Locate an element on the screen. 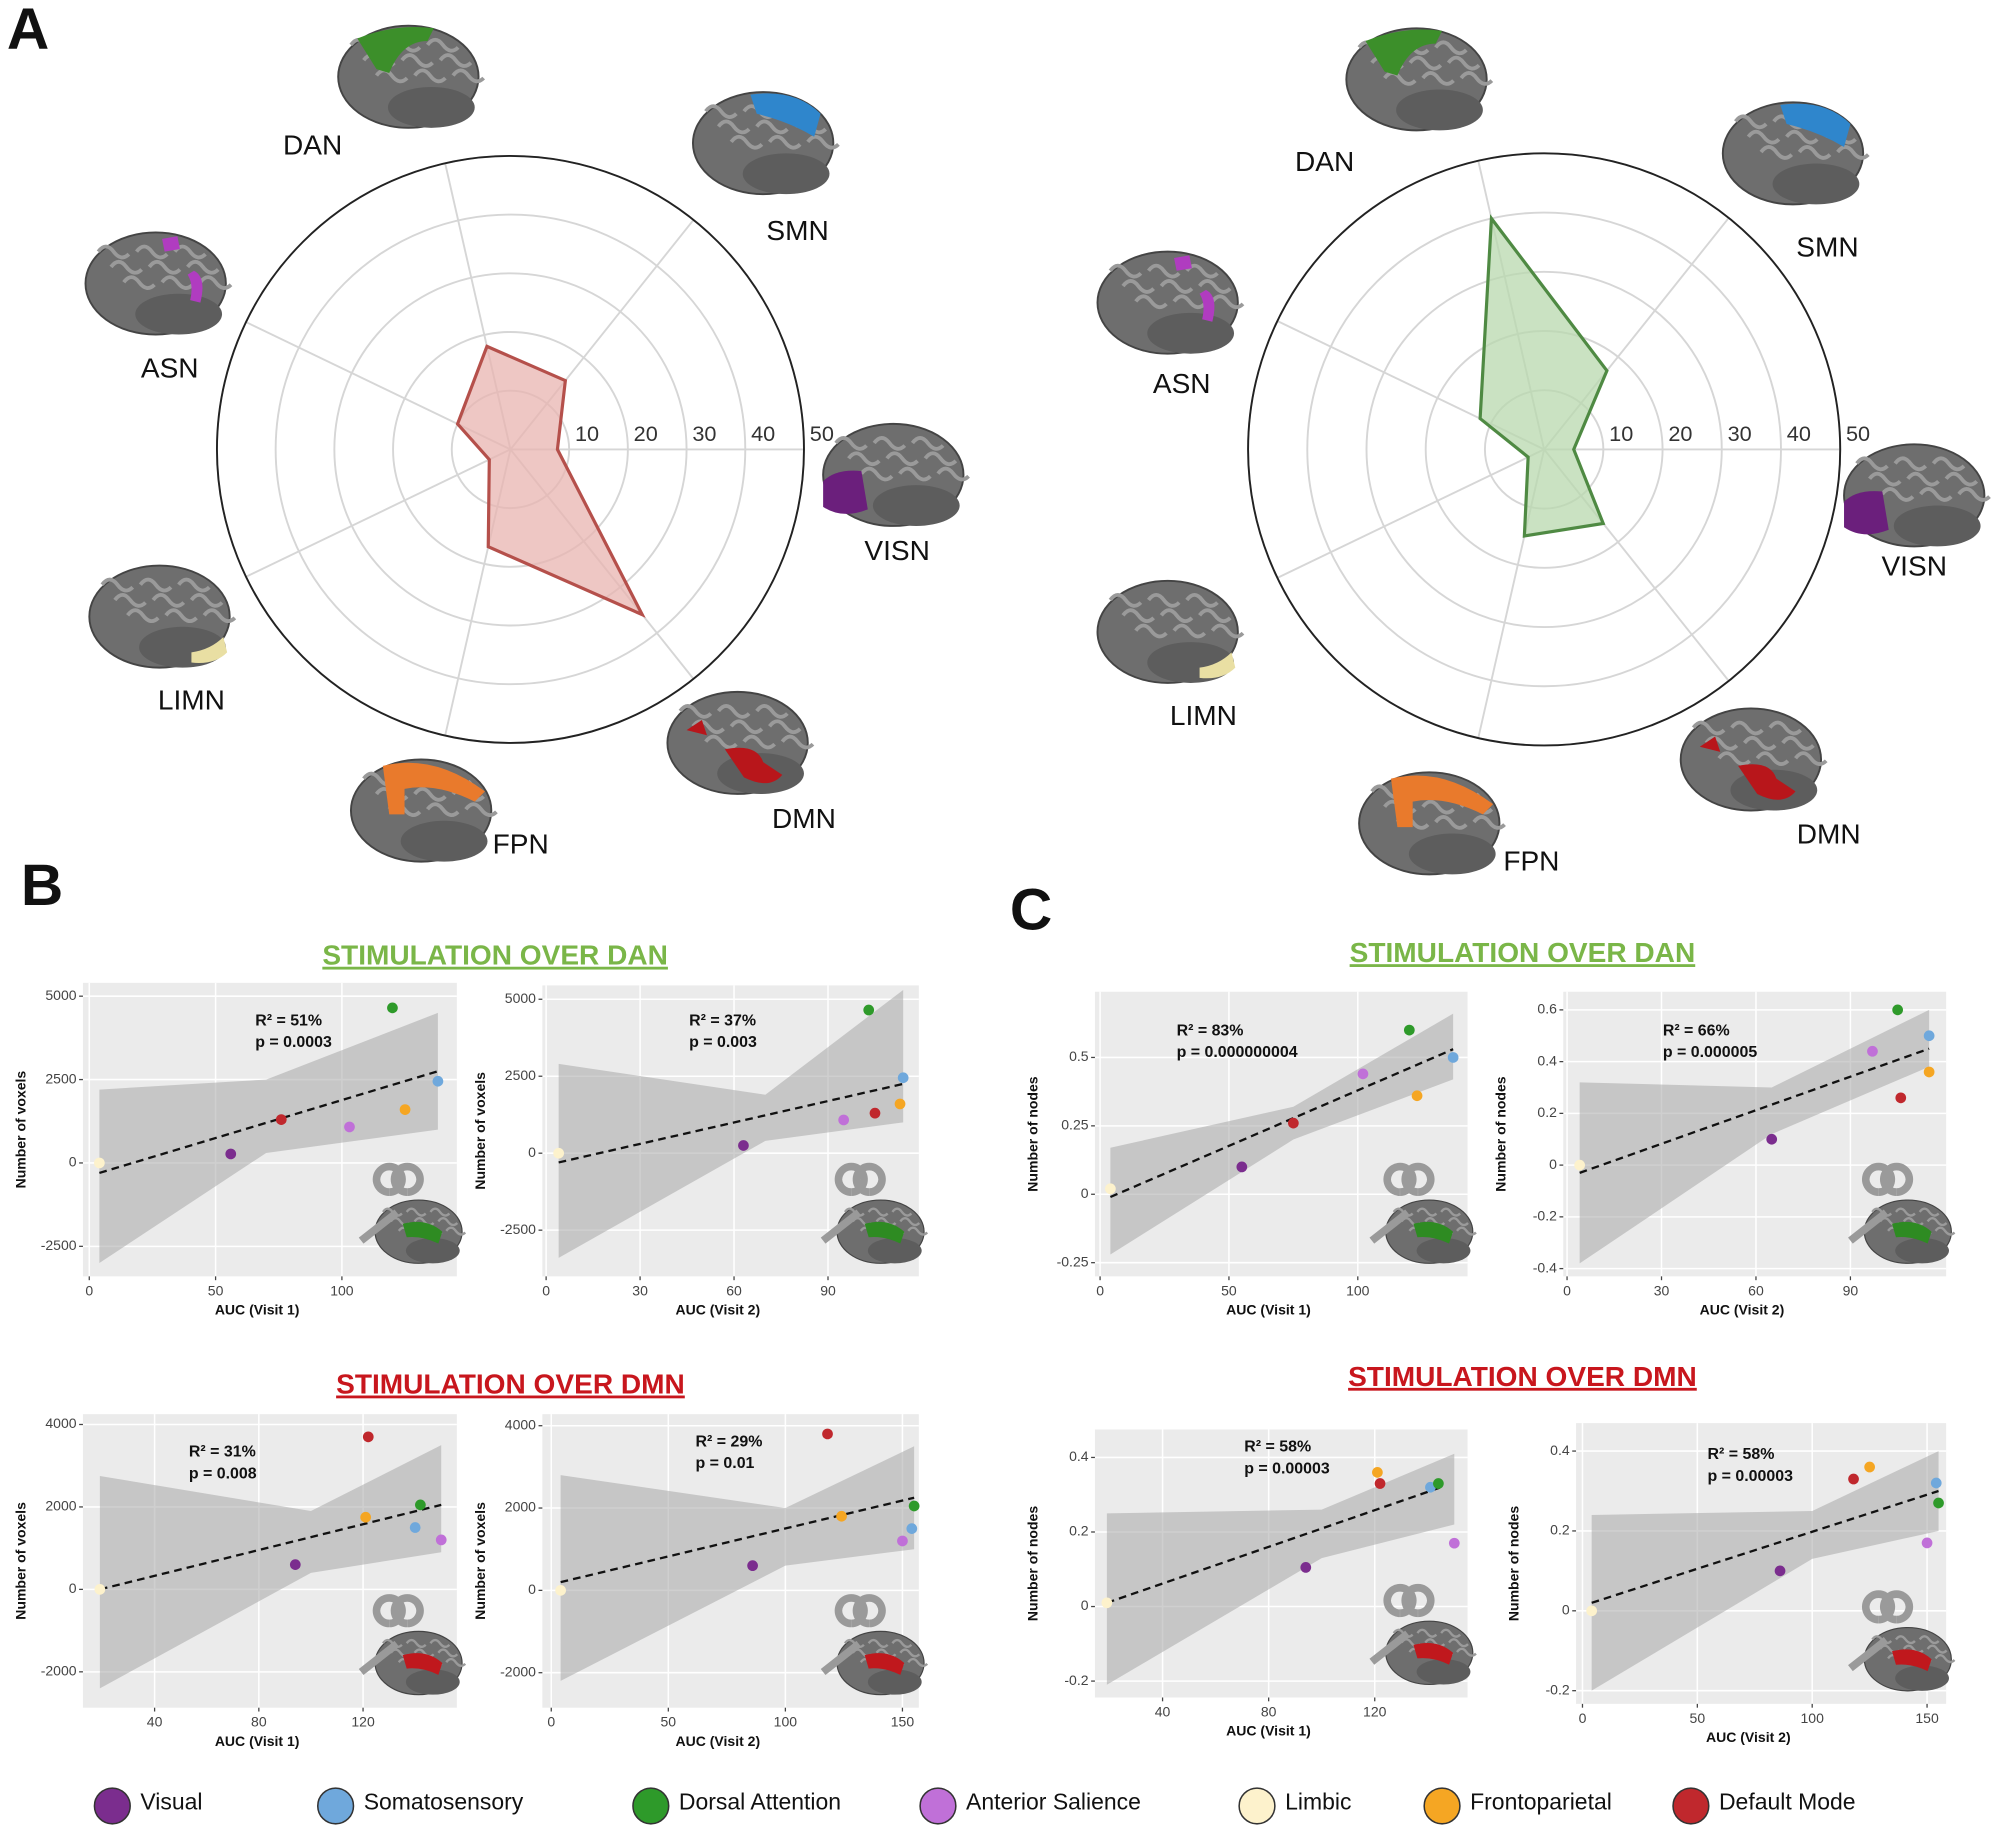  outer-circle is located at coordinates (510, 449).